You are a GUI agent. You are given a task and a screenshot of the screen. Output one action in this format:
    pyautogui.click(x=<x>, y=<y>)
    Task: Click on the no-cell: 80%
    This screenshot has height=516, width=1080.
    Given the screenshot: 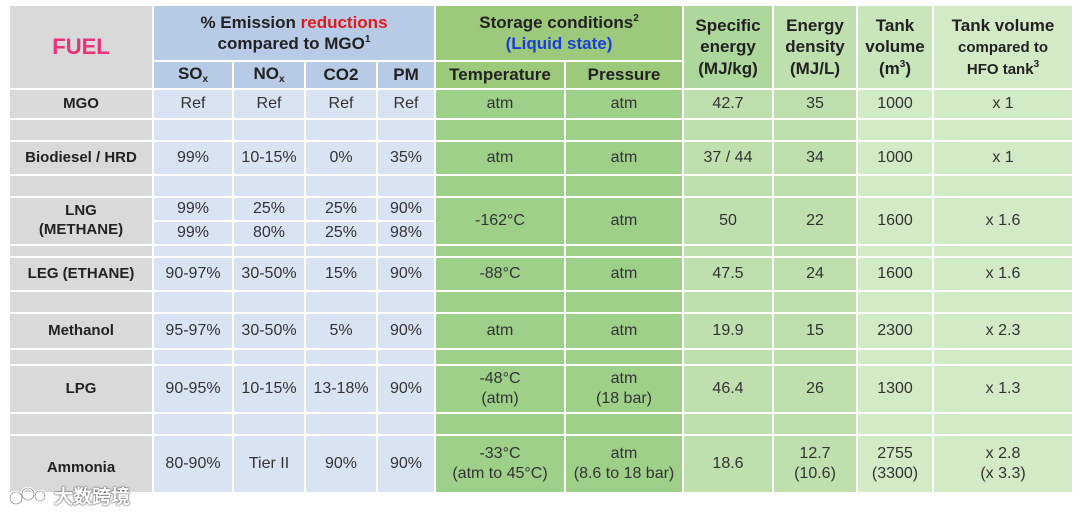 What is the action you would take?
    pyautogui.click(x=269, y=233)
    